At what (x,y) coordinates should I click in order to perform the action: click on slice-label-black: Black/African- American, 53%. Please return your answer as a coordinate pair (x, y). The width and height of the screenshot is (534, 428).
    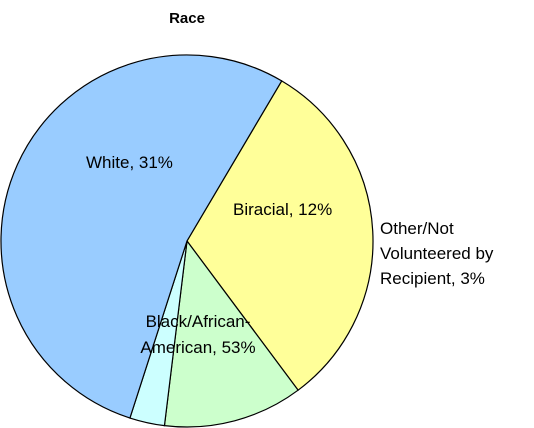
    Looking at the image, I should click on (198, 335).